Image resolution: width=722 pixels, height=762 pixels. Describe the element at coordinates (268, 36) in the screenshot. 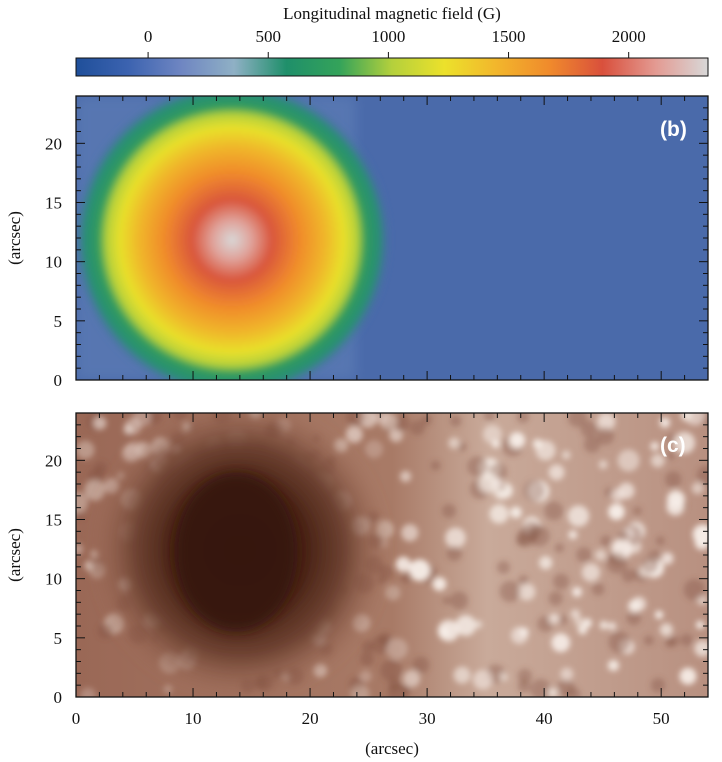

I see `colorbar-tick-label: 500` at that location.